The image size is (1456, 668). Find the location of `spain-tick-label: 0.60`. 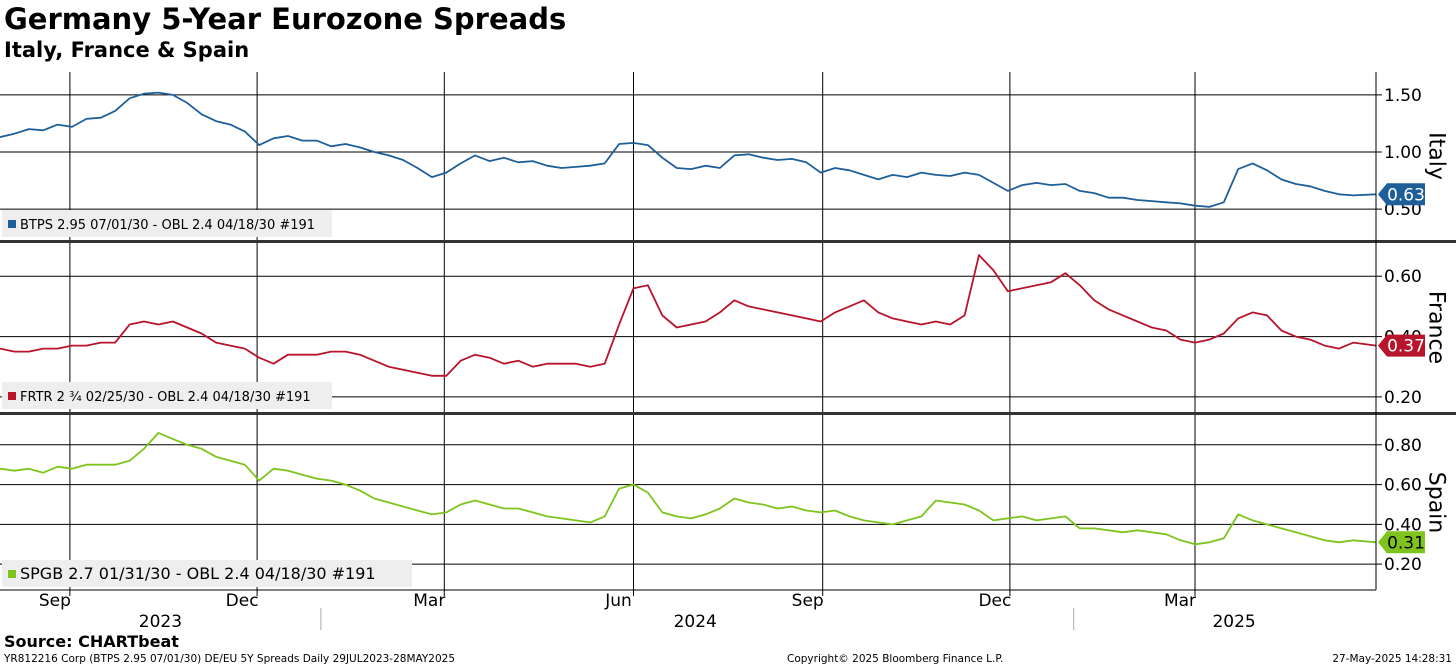

spain-tick-label: 0.60 is located at coordinates (1403, 486).